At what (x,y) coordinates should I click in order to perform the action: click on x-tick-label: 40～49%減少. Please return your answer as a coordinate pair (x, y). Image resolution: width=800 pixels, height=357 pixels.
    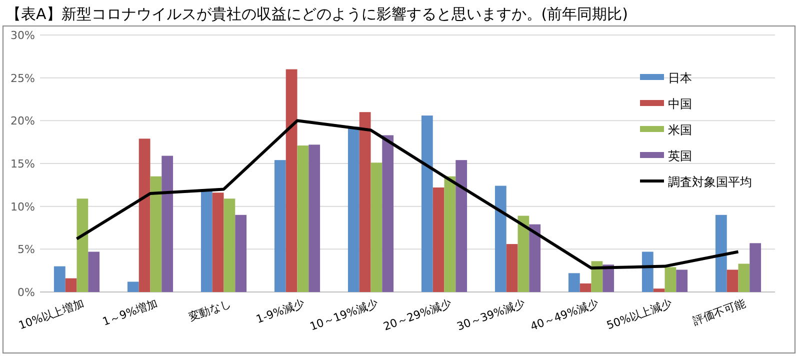
    Looking at the image, I should click on (564, 315).